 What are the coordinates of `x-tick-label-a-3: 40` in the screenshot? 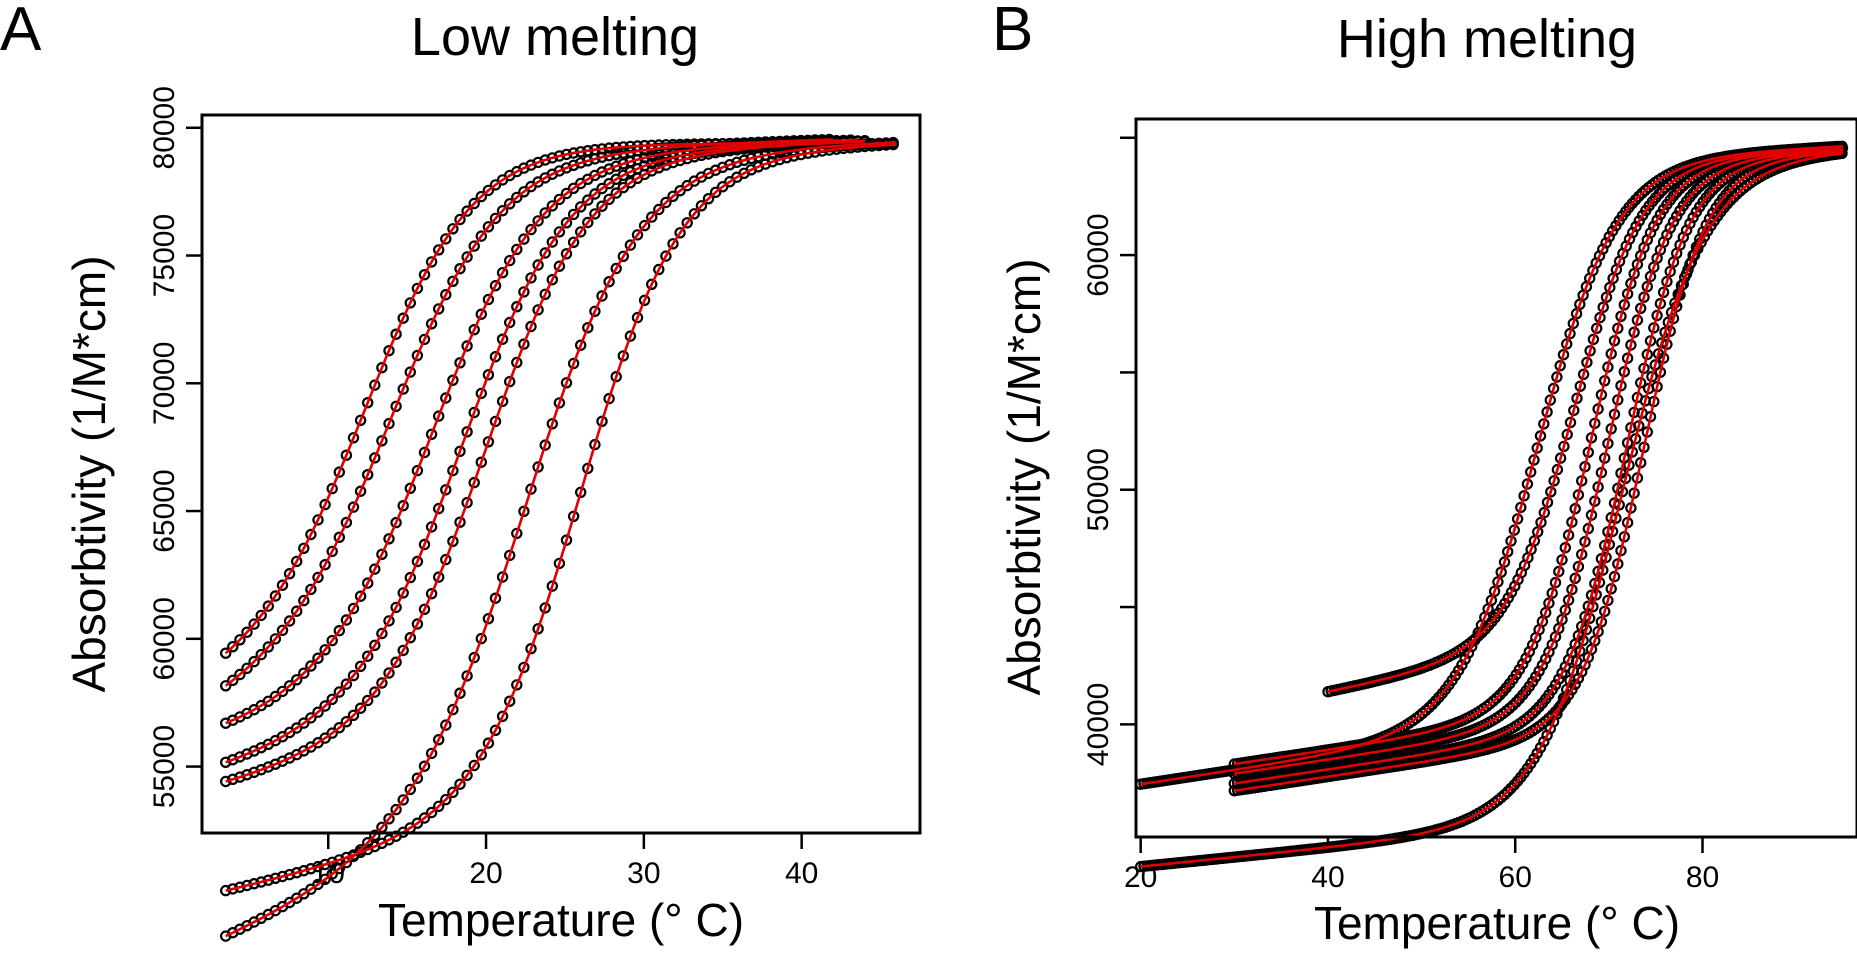 It's located at (801, 873).